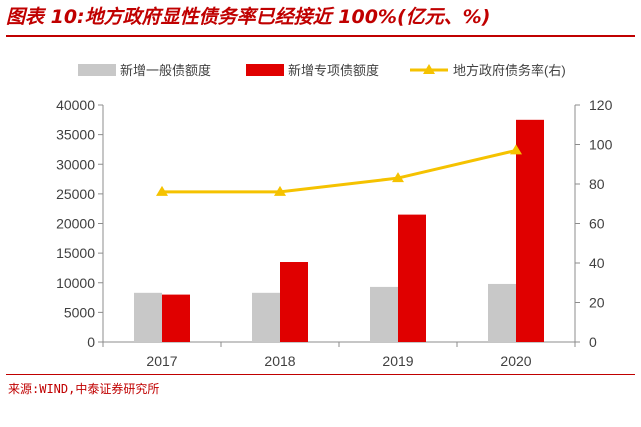 The height and width of the screenshot is (427, 641). Describe the element at coordinates (593, 342) in the screenshot. I see `y-tick-label-right: 0` at that location.